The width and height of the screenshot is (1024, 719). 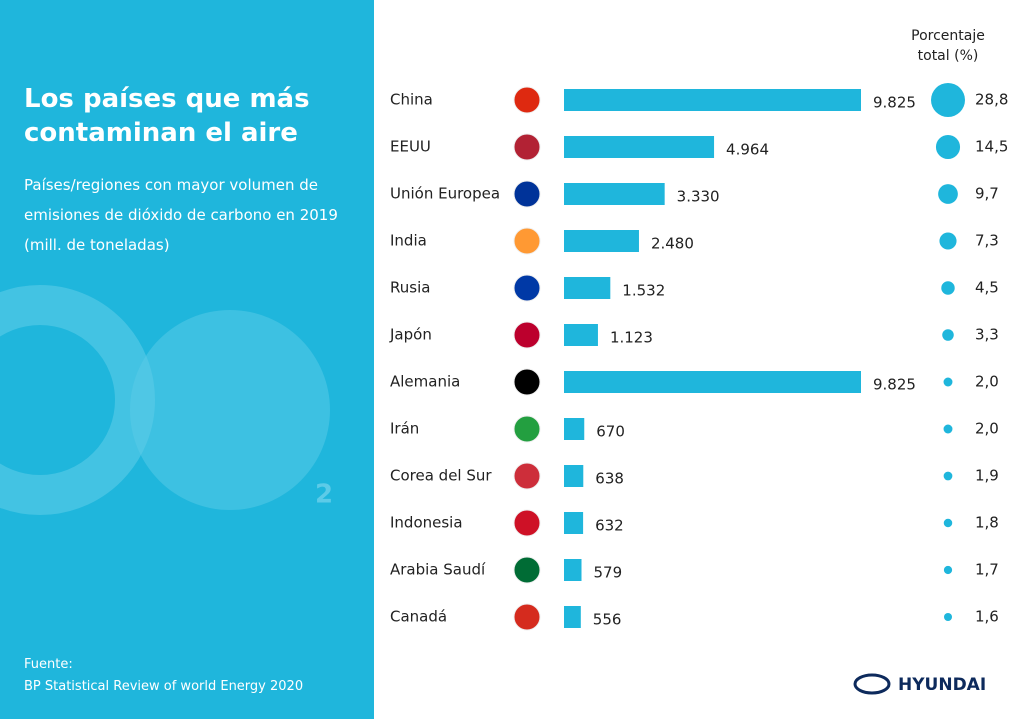 What do you see at coordinates (608, 573) in the screenshot?
I see `value-label: 579` at bounding box center [608, 573].